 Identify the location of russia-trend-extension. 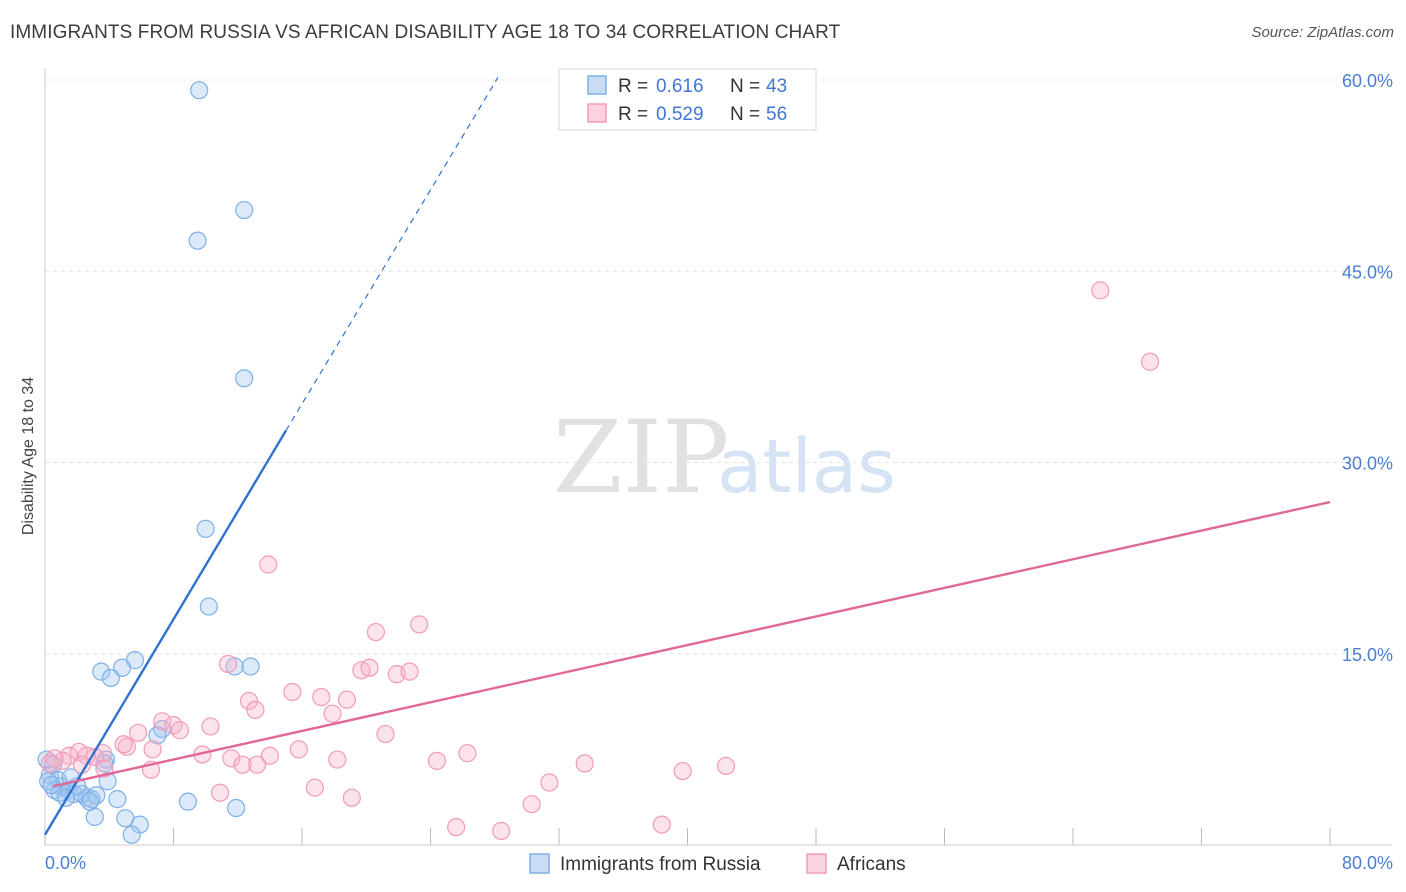
(392, 254).